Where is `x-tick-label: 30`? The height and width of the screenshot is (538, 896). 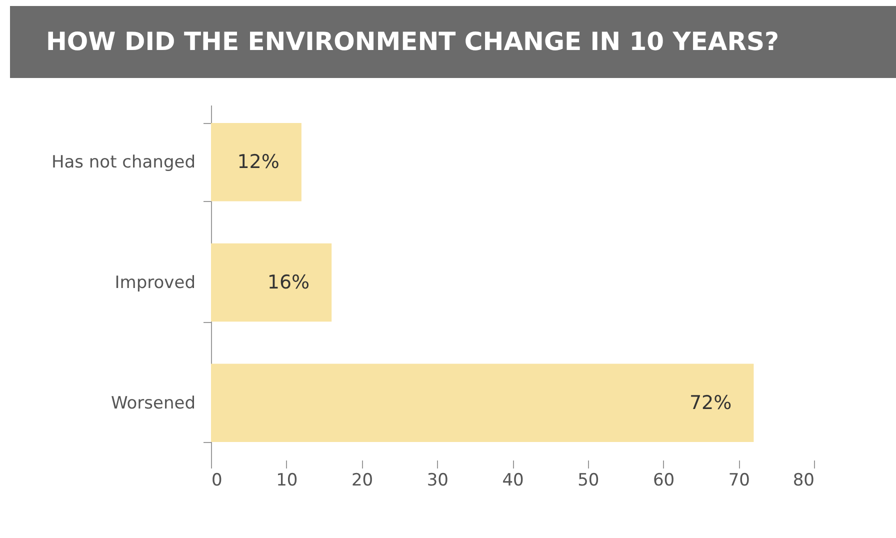 x-tick-label: 30 is located at coordinates (437, 480).